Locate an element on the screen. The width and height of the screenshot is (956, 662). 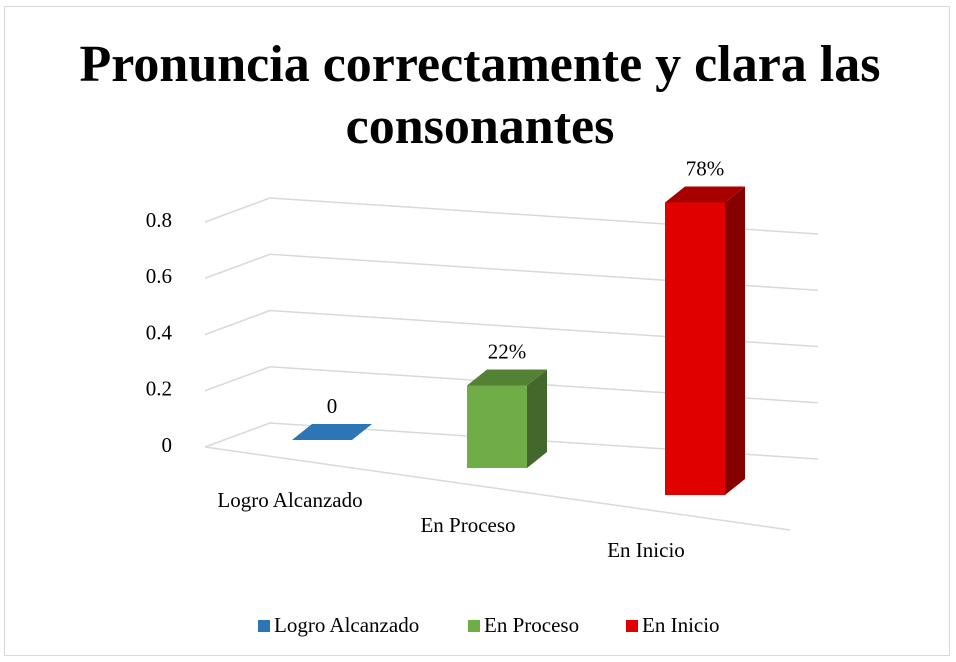
y-tick-label: 0.2 is located at coordinates (159, 389).